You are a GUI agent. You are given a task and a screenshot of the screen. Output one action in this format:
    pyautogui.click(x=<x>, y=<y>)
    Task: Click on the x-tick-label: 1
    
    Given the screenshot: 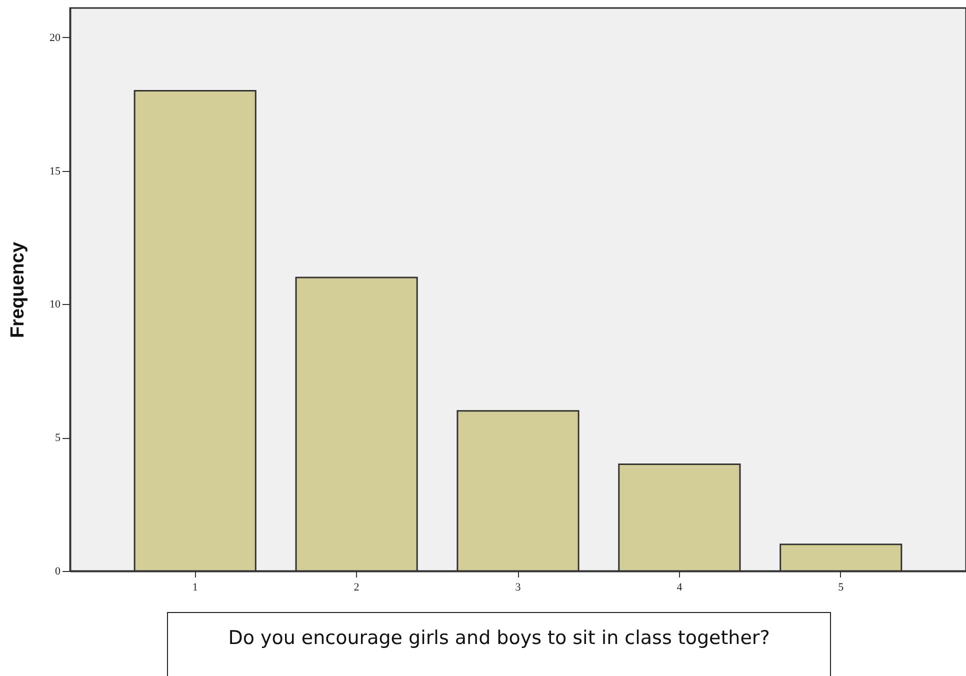 What is the action you would take?
    pyautogui.click(x=195, y=588)
    